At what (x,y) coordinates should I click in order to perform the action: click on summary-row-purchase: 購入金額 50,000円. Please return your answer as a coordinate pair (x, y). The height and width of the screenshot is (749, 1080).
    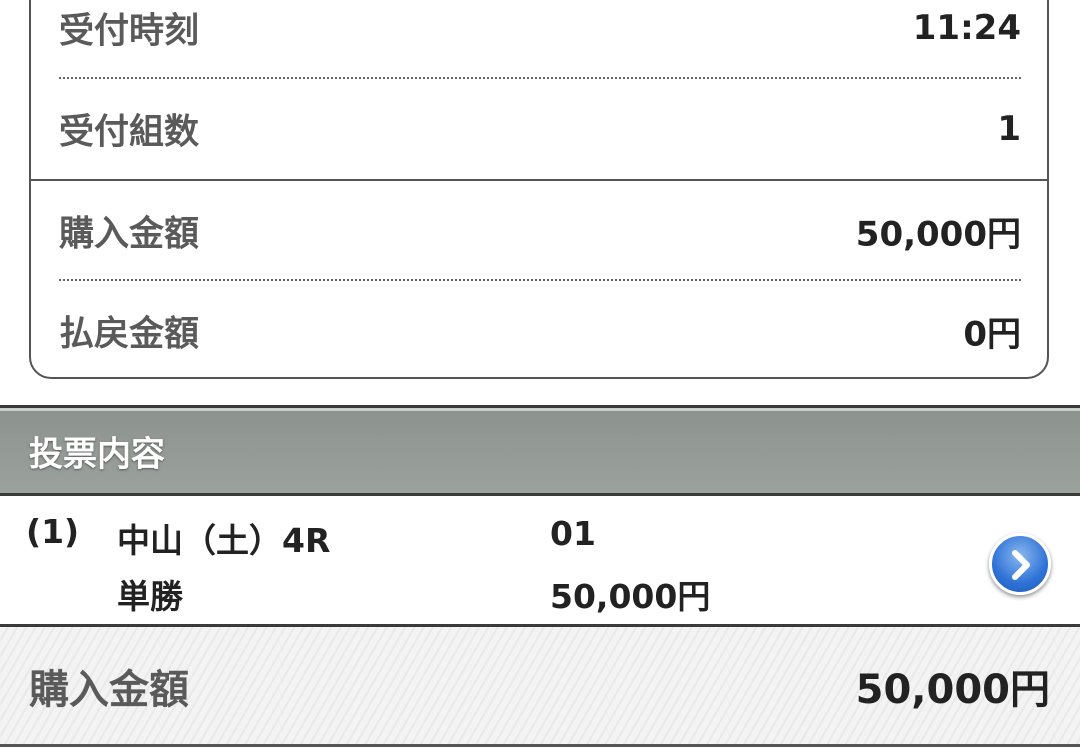
    Looking at the image, I should click on (525, 231).